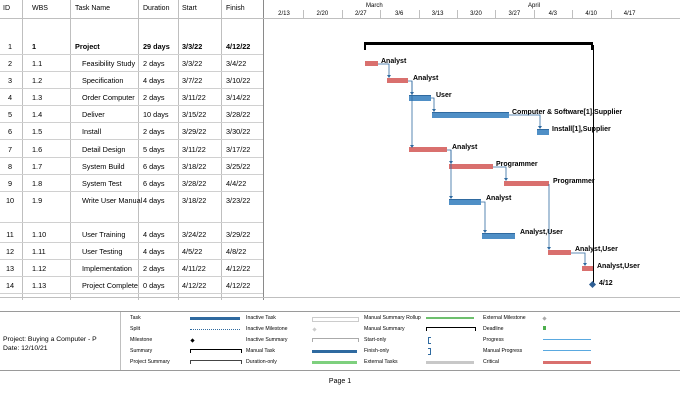  Describe the element at coordinates (93, 8) in the screenshot. I see `col-header-task-name: Task Name` at that location.